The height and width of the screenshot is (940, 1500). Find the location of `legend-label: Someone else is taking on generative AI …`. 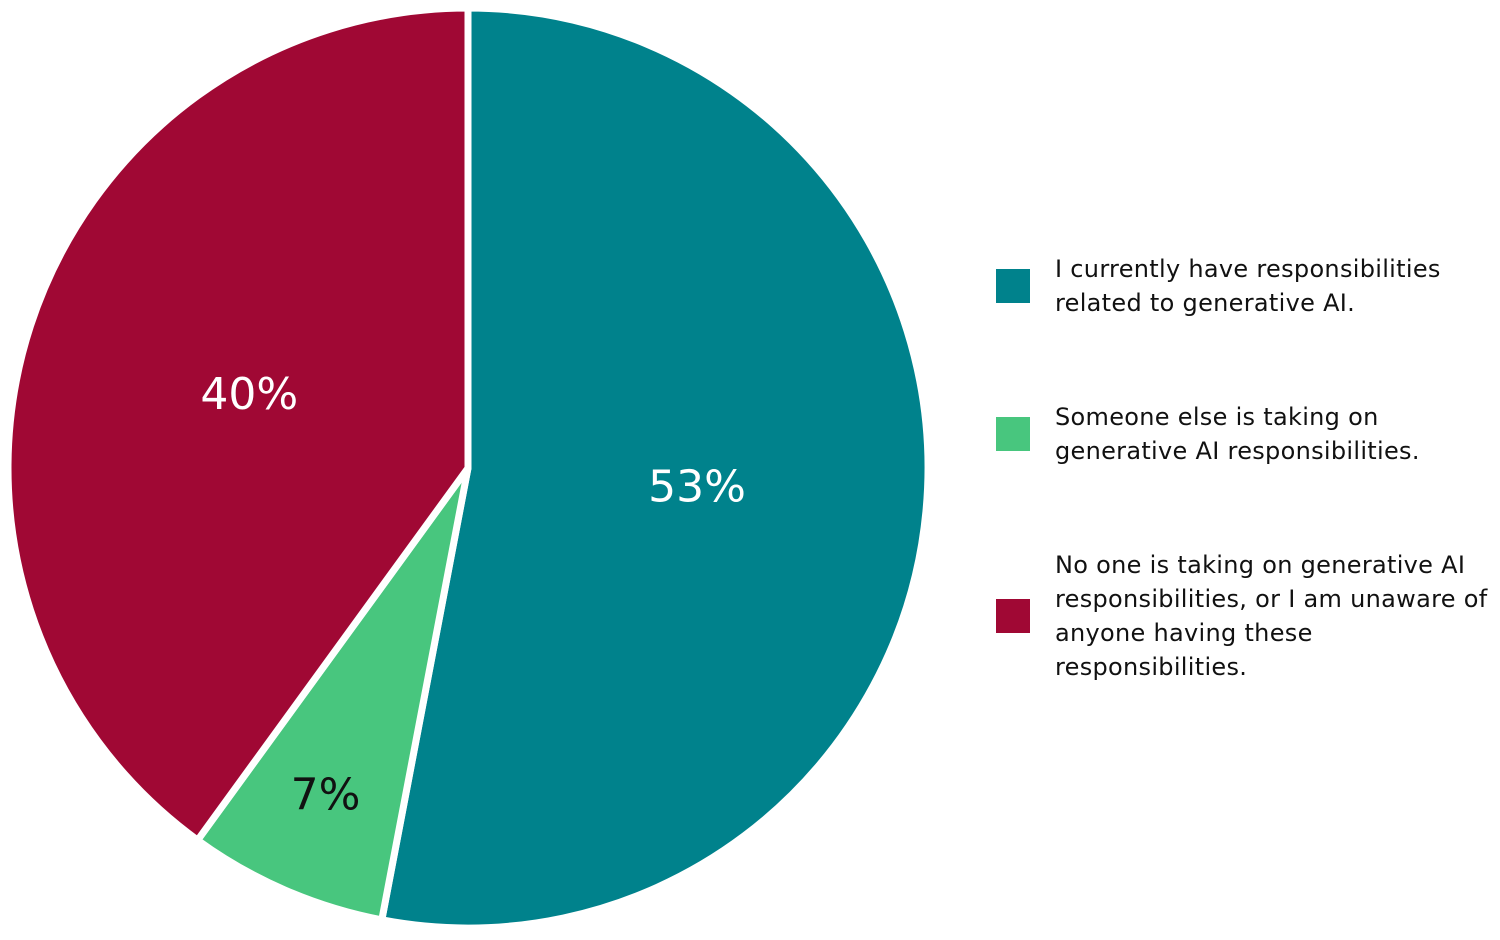

legend-label: Someone else is taking on generative AI … is located at coordinates (1237, 434).